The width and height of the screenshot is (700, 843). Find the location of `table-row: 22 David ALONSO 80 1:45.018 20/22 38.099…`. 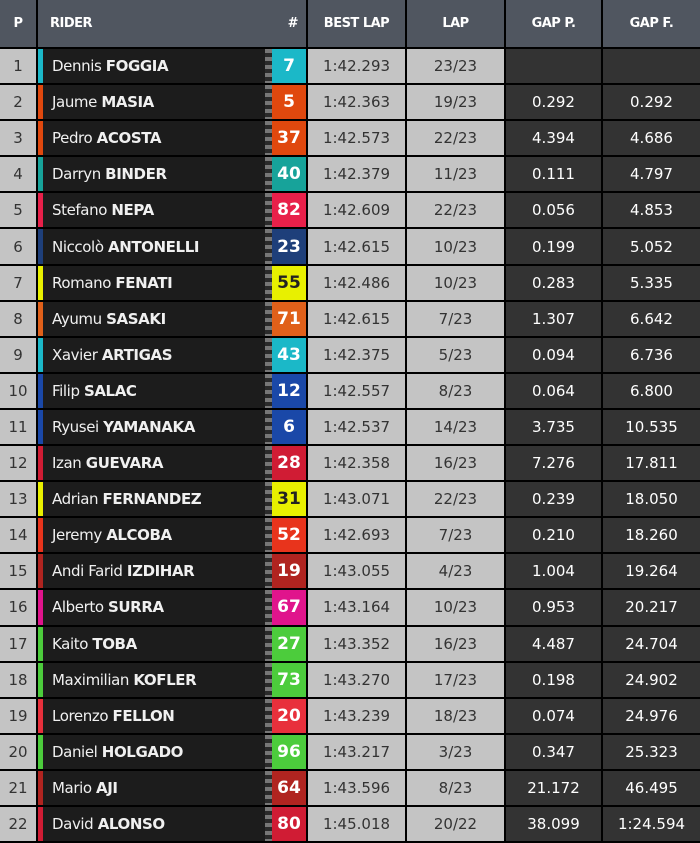

table-row: 22 David ALONSO 80 1:45.018 20/22 38.099… is located at coordinates (350, 824).